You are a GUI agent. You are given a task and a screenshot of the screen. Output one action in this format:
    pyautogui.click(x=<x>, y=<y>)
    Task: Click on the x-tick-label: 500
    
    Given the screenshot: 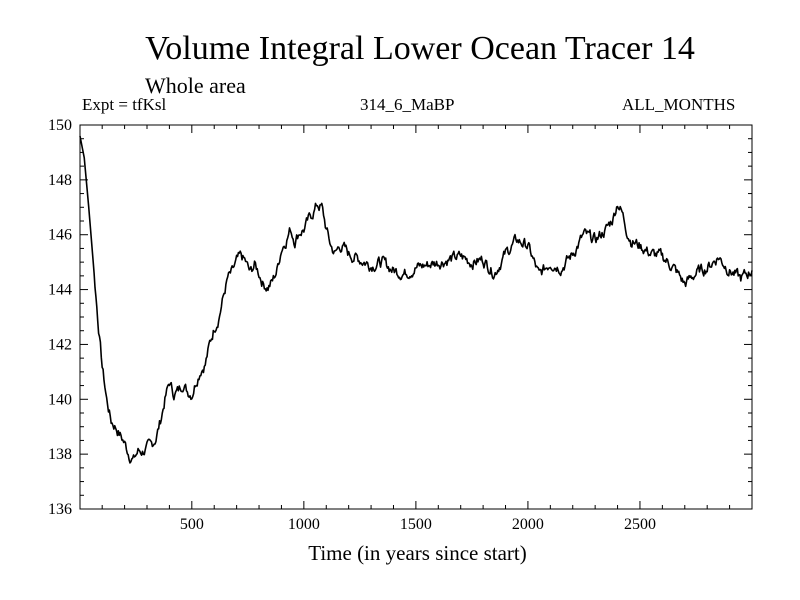 What is the action you would take?
    pyautogui.click(x=192, y=524)
    